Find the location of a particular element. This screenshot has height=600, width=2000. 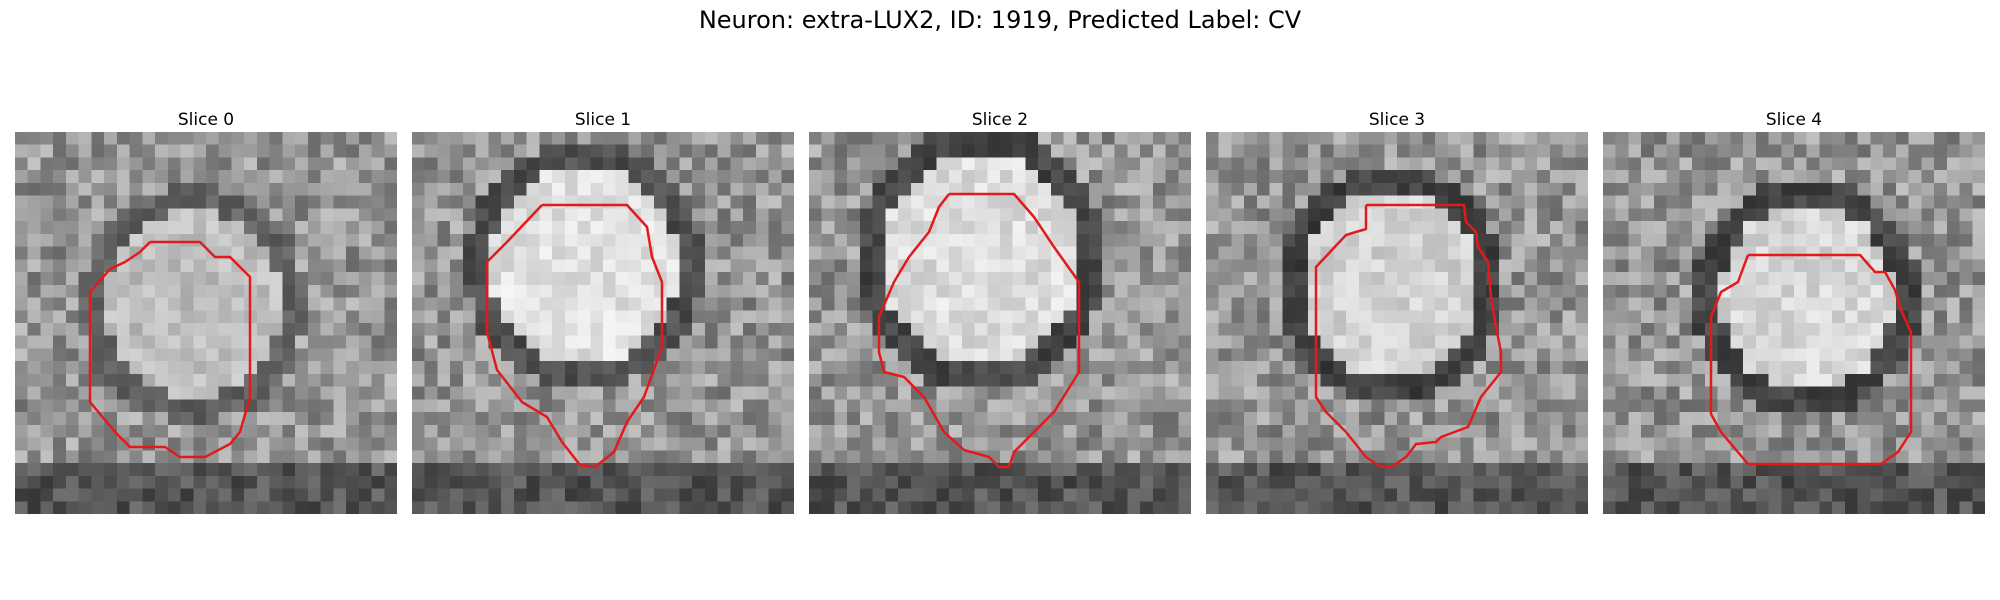

slice-panel-4: Slice 4 is located at coordinates (1794, 311).